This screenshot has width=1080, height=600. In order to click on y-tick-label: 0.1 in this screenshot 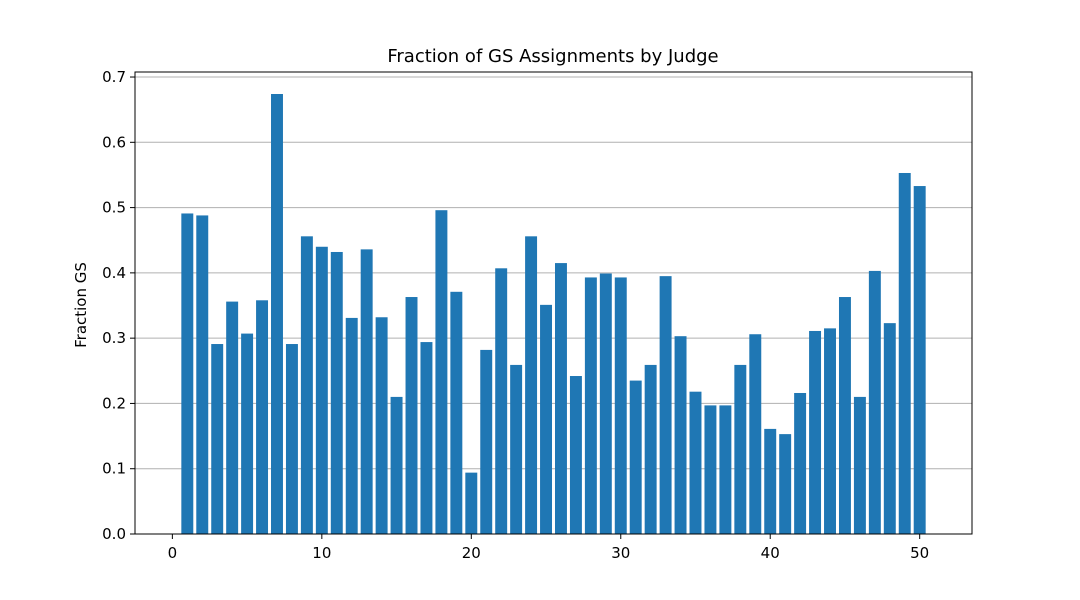, I will do `click(114, 469)`.